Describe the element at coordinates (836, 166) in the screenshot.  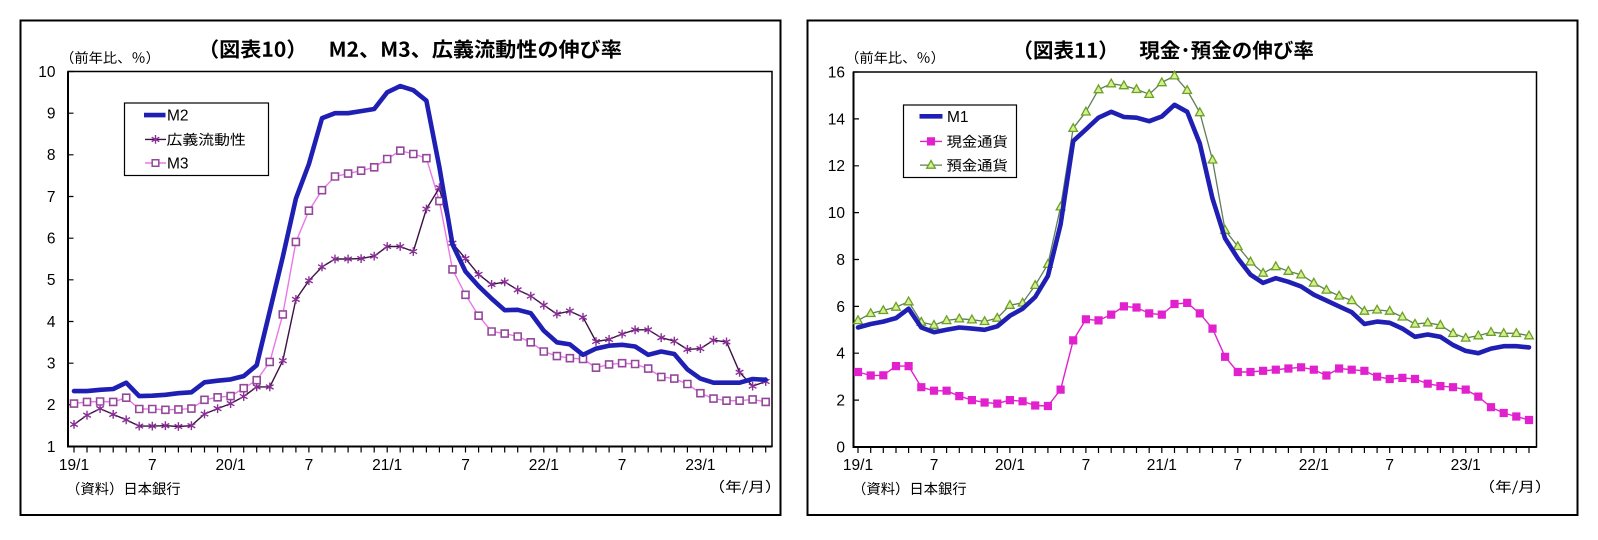
I see `svg-text: 12` at that location.